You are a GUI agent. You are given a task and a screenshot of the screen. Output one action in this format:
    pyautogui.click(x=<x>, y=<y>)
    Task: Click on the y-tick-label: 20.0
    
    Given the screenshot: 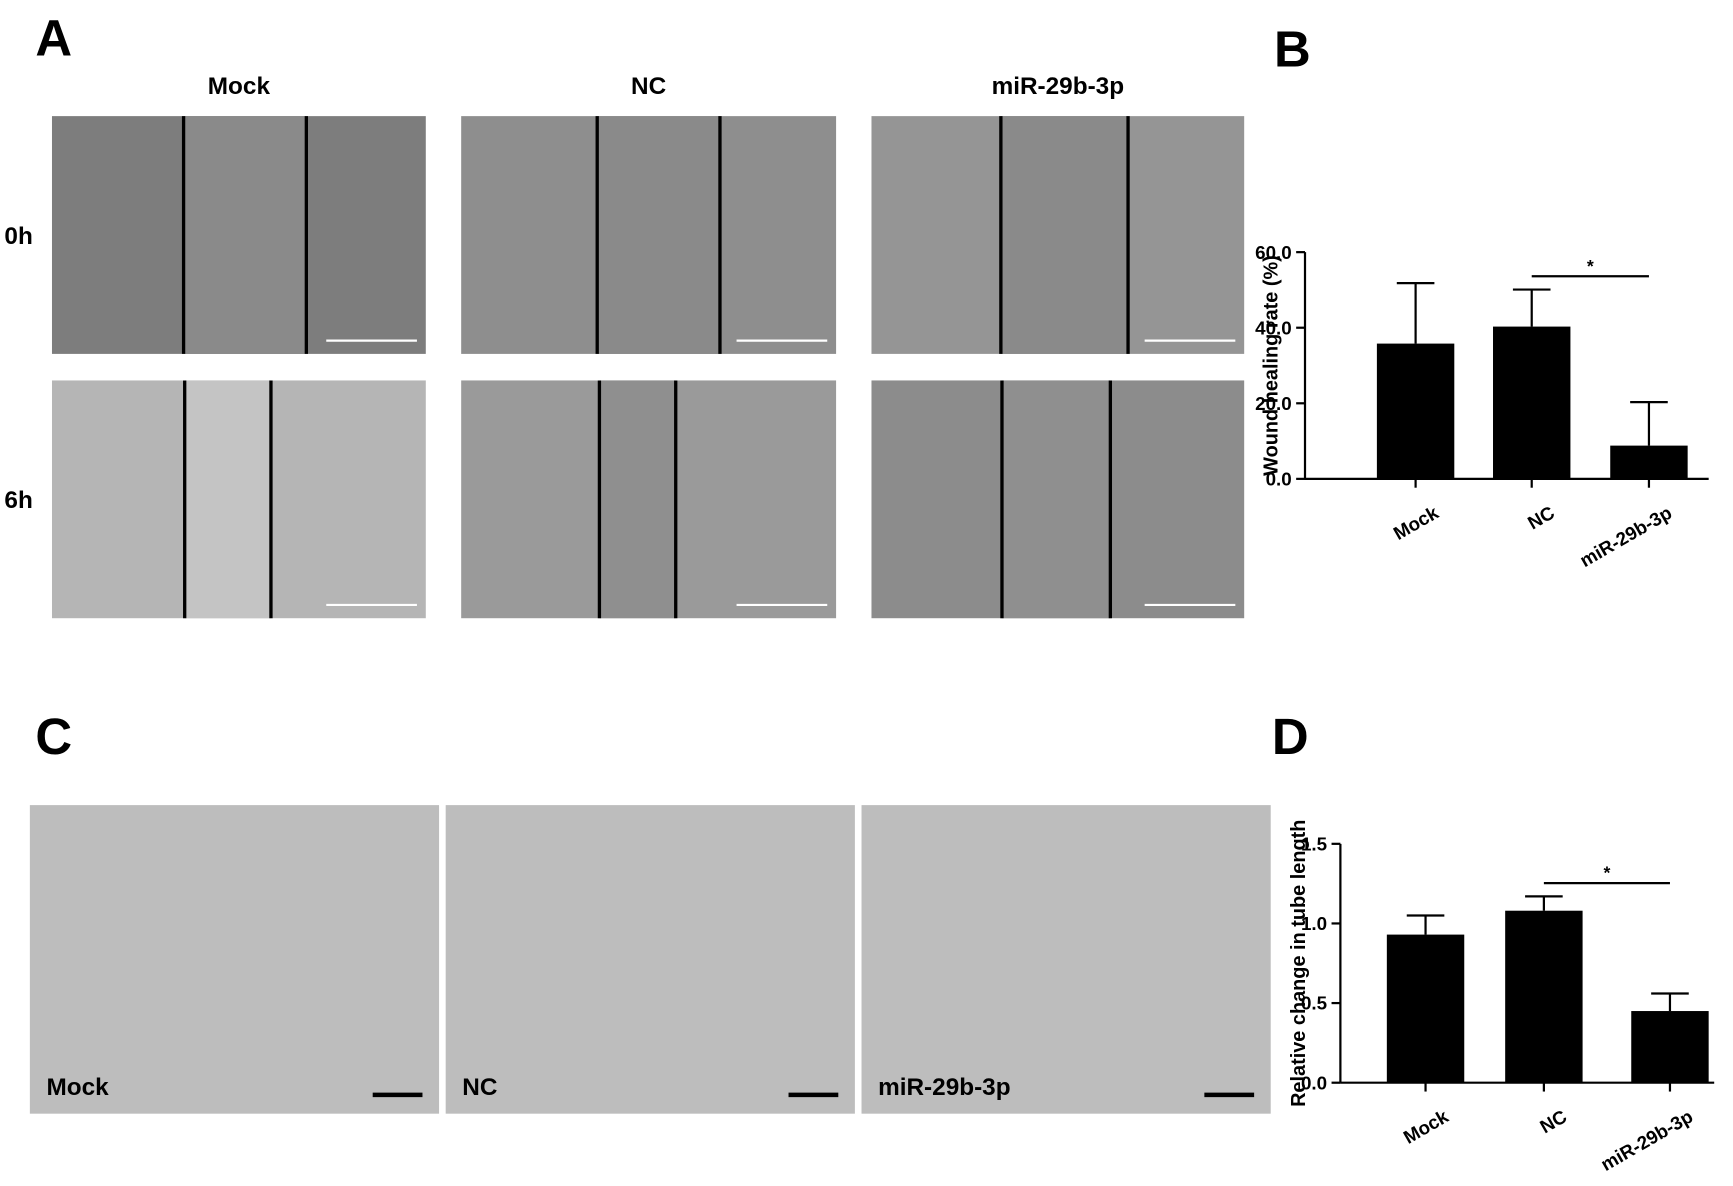 What is the action you would take?
    pyautogui.click(x=1273, y=403)
    